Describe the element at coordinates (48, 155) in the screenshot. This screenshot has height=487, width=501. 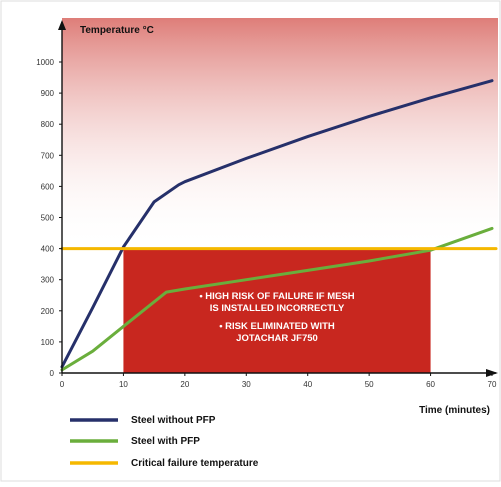
I see `y-tick-label: 700` at that location.